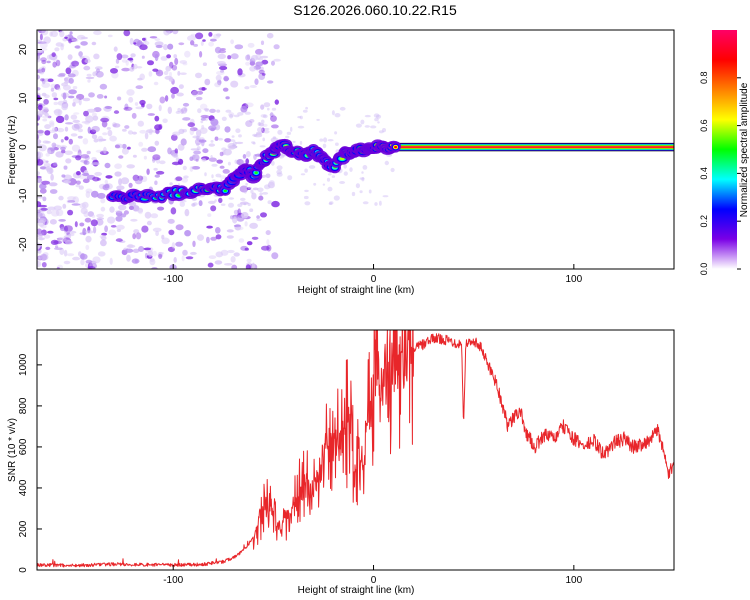 This screenshot has height=600, width=750. Describe the element at coordinates (374, 279) in the screenshot. I see `x-tick-label: 0` at that location.